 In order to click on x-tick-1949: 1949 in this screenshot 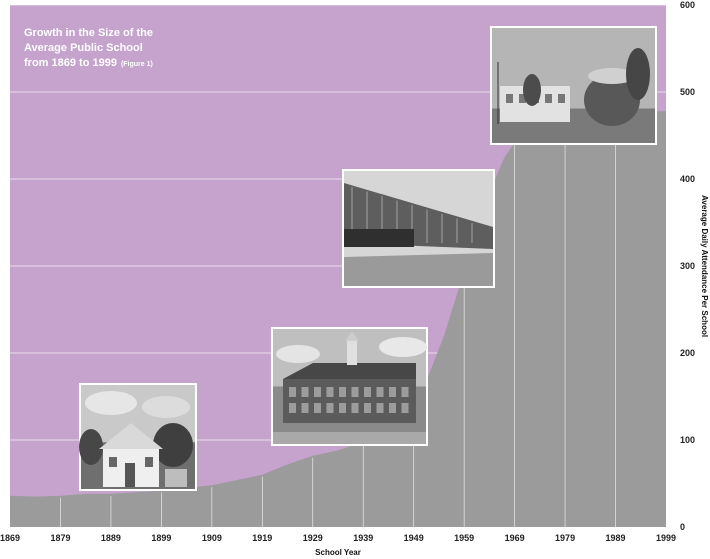, I will do `click(414, 538)`.